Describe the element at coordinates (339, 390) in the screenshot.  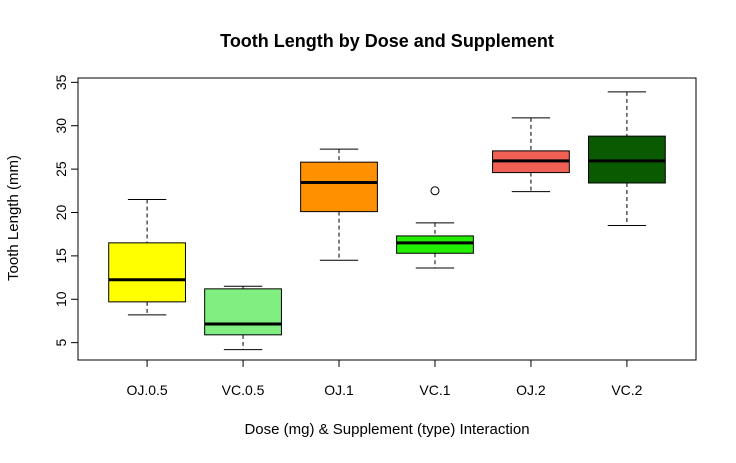
I see `x-tick-label: OJ.1` at that location.